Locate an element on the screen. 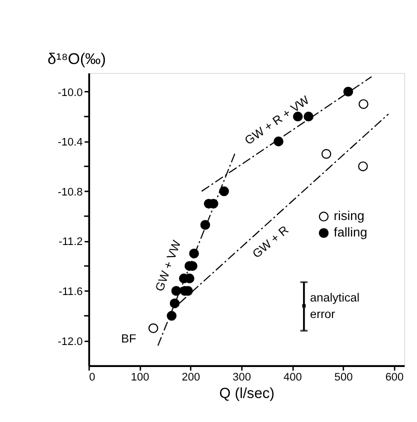  annotation: GW + R is located at coordinates (271, 241).